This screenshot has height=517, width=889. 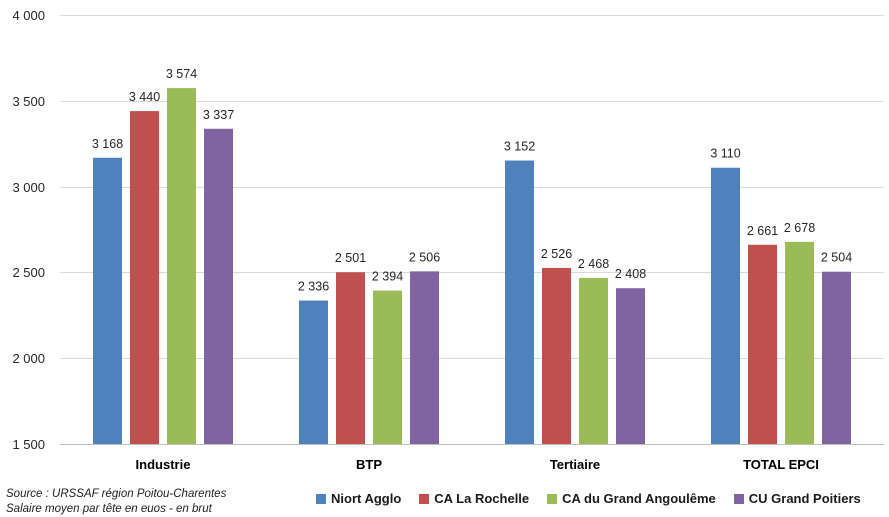 I want to click on y-tick-label: 2 500, so click(x=28, y=272).